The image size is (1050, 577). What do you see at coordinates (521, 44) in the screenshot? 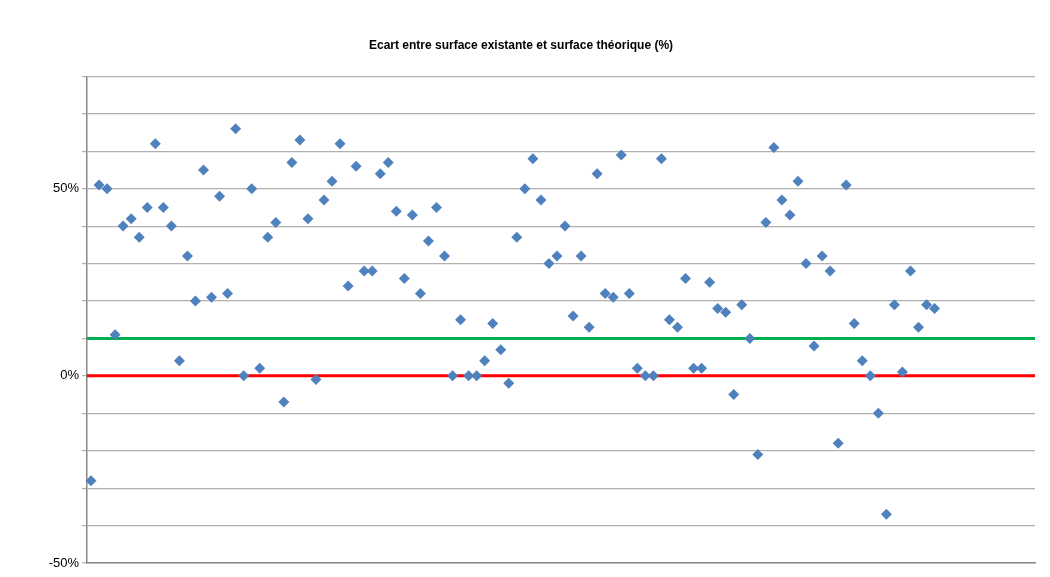
I see `chart-title: Ecart entre surface existante et surface théorique (%)` at bounding box center [521, 44].